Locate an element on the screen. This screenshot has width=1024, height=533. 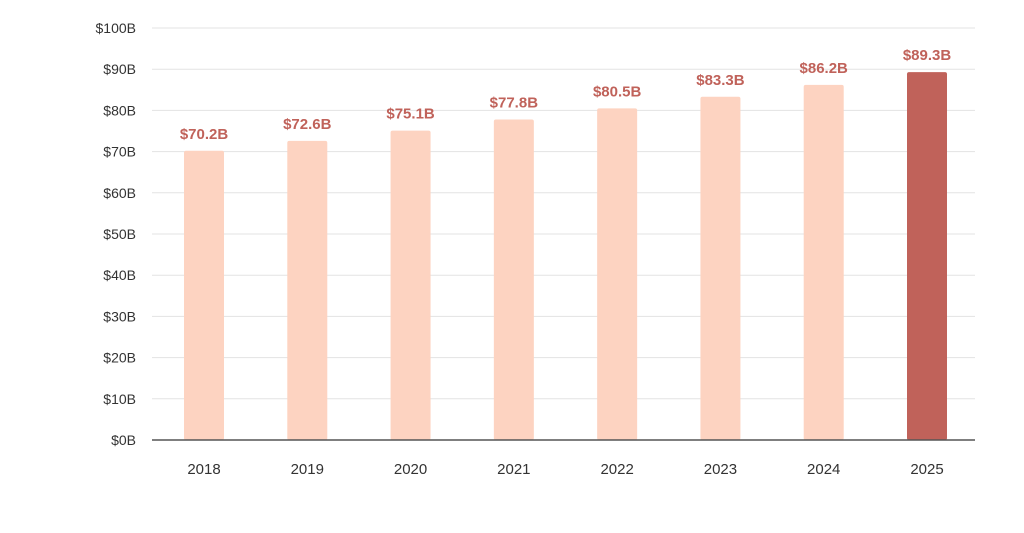
data-label: $80.5B is located at coordinates (617, 91).